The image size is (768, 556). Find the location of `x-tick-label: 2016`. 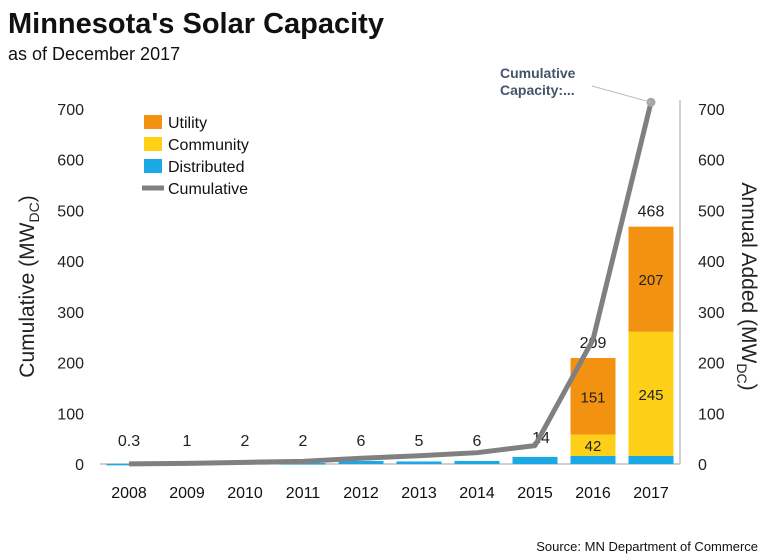

x-tick-label: 2016 is located at coordinates (593, 493).